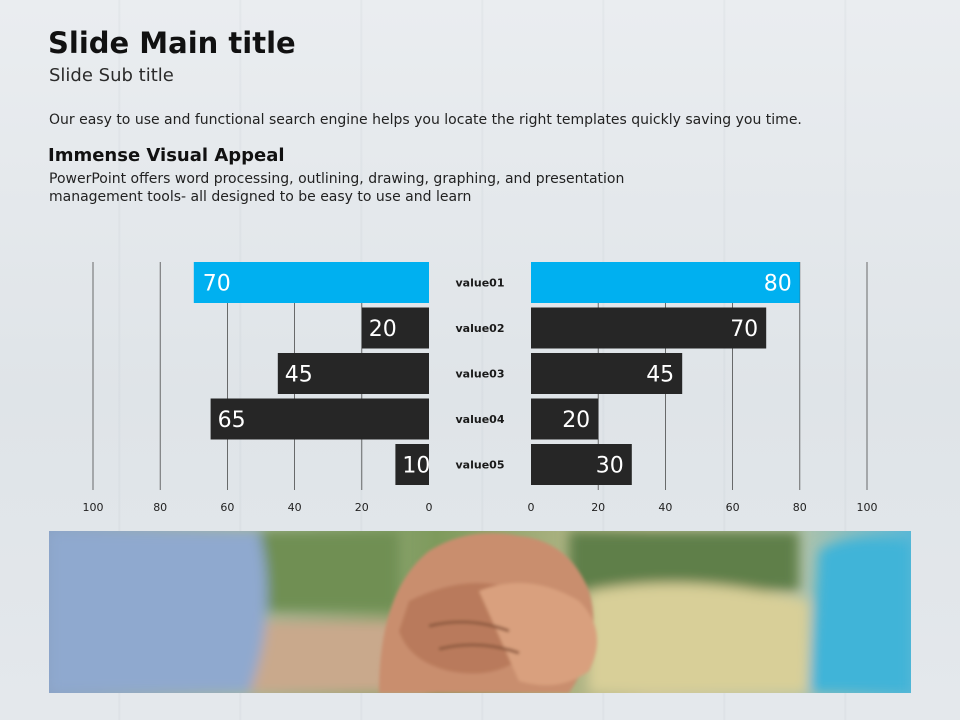  What do you see at coordinates (744, 329) in the screenshot?
I see `right-bar-label: 70` at bounding box center [744, 329].